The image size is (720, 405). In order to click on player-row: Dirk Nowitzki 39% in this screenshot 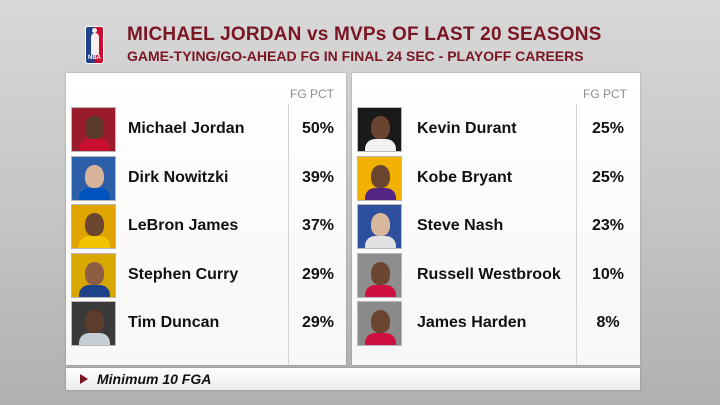, I will do `click(206, 178)`.